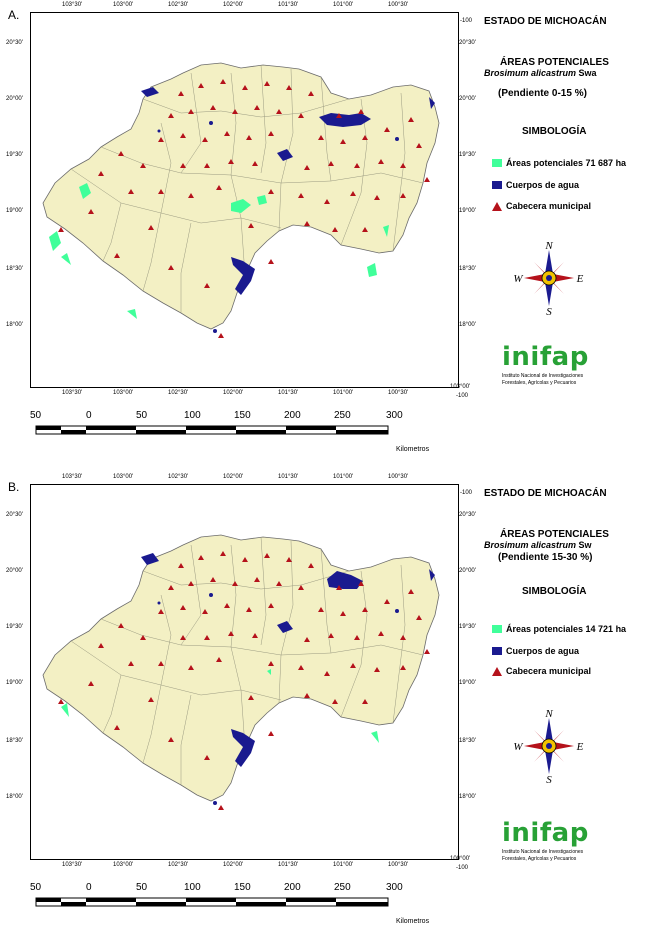 This screenshot has width=646, height=943. What do you see at coordinates (288, 477) in the screenshot?
I see `longitude-label-top: 101°30'` at bounding box center [288, 477].